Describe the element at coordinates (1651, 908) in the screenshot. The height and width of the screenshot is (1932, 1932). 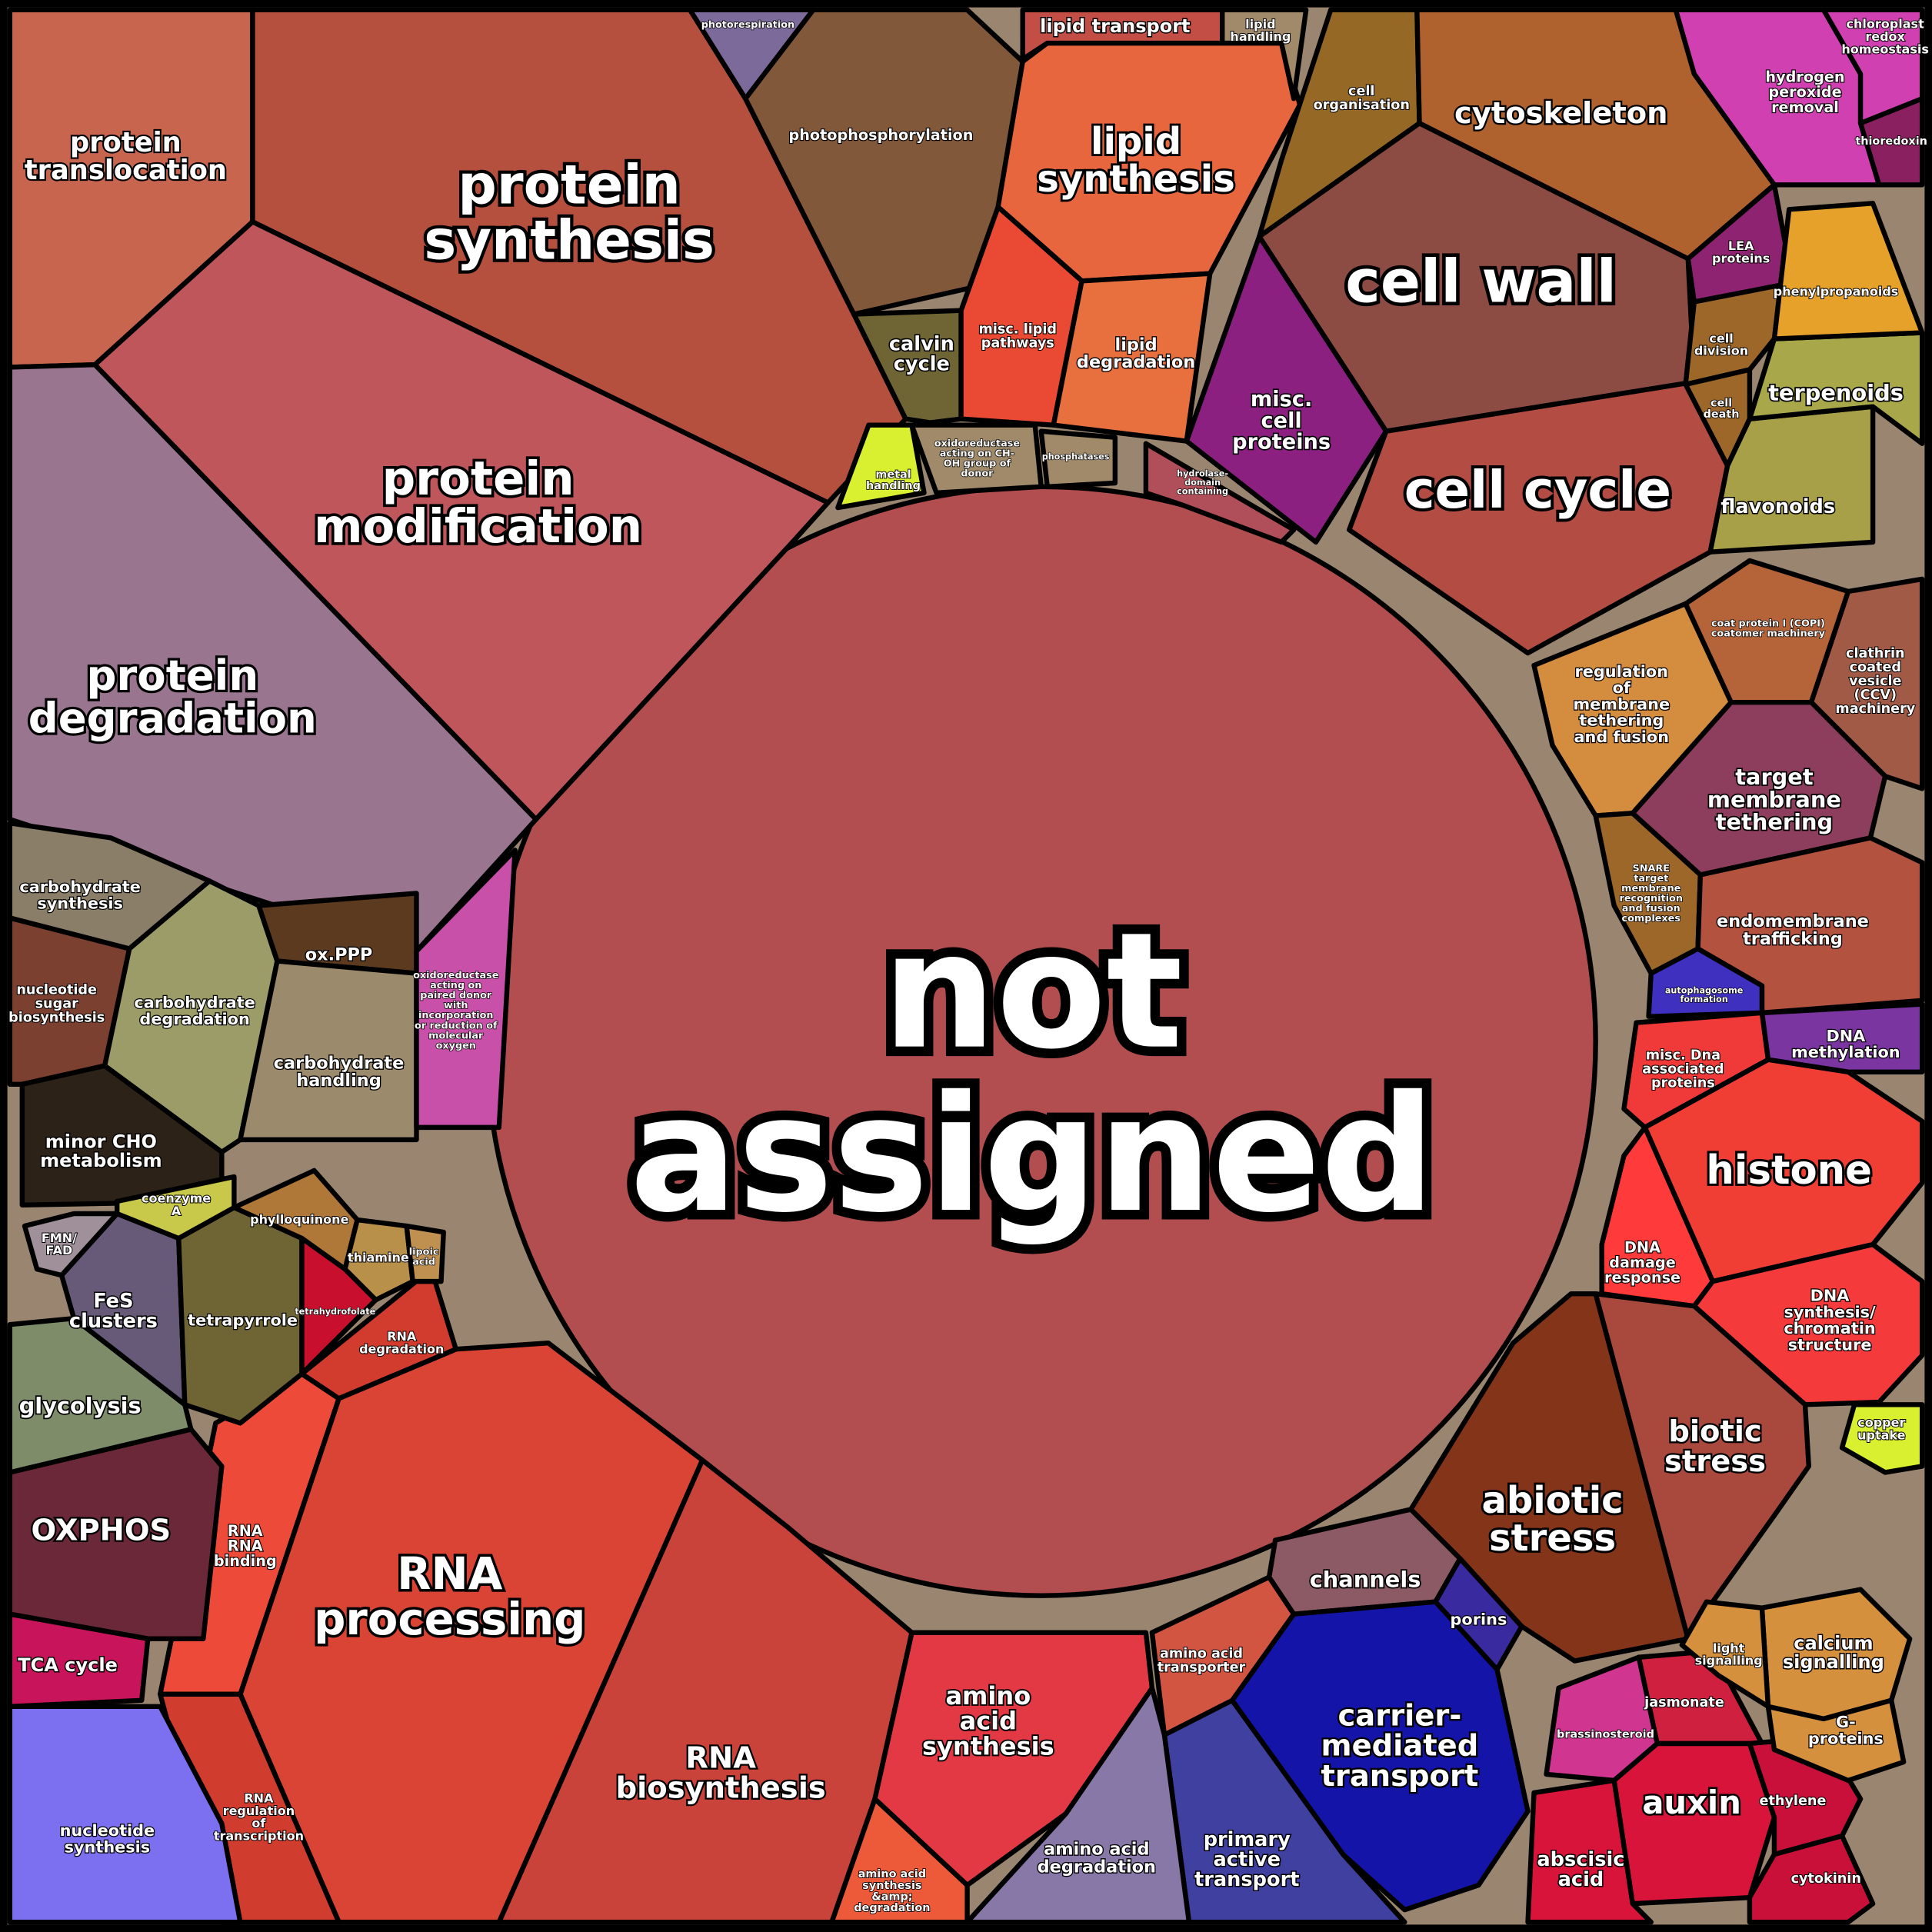
I see `label-line: and fusion` at that location.